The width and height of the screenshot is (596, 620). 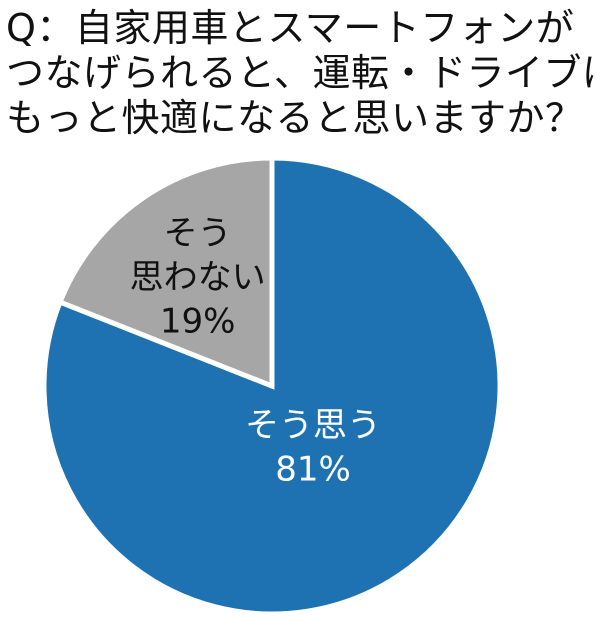 I want to click on pie-slice-disagree, so click(x=165, y=272).